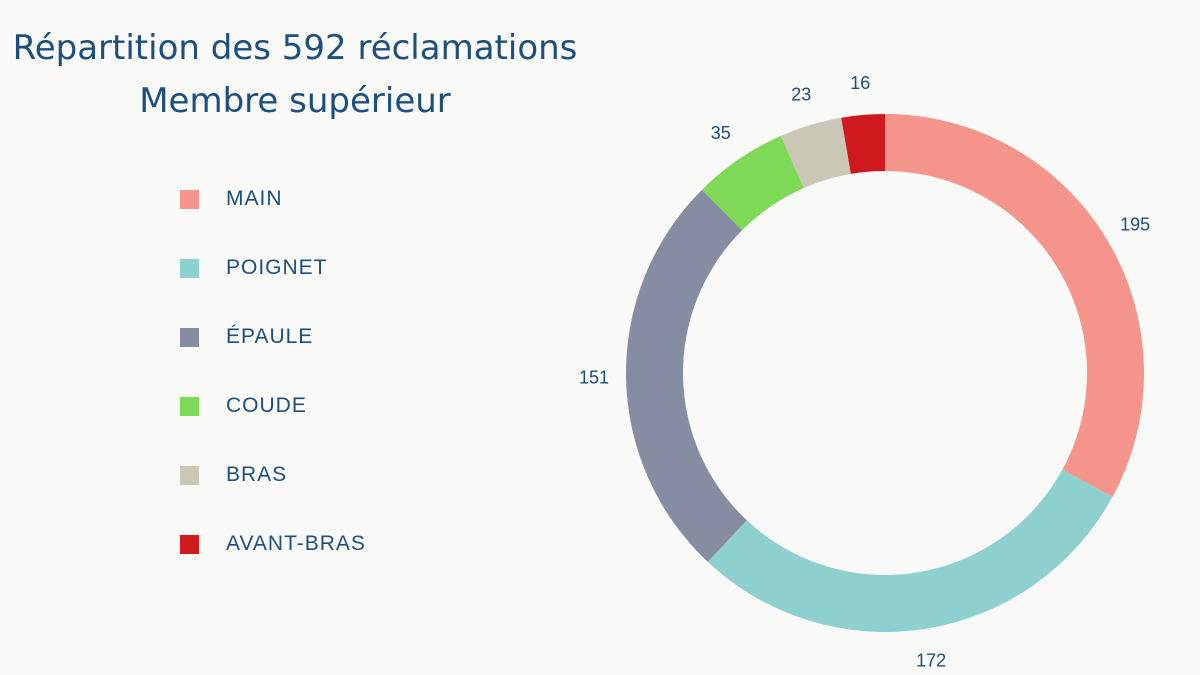  Describe the element at coordinates (189, 199) in the screenshot. I see `legend-swatch-main` at that location.